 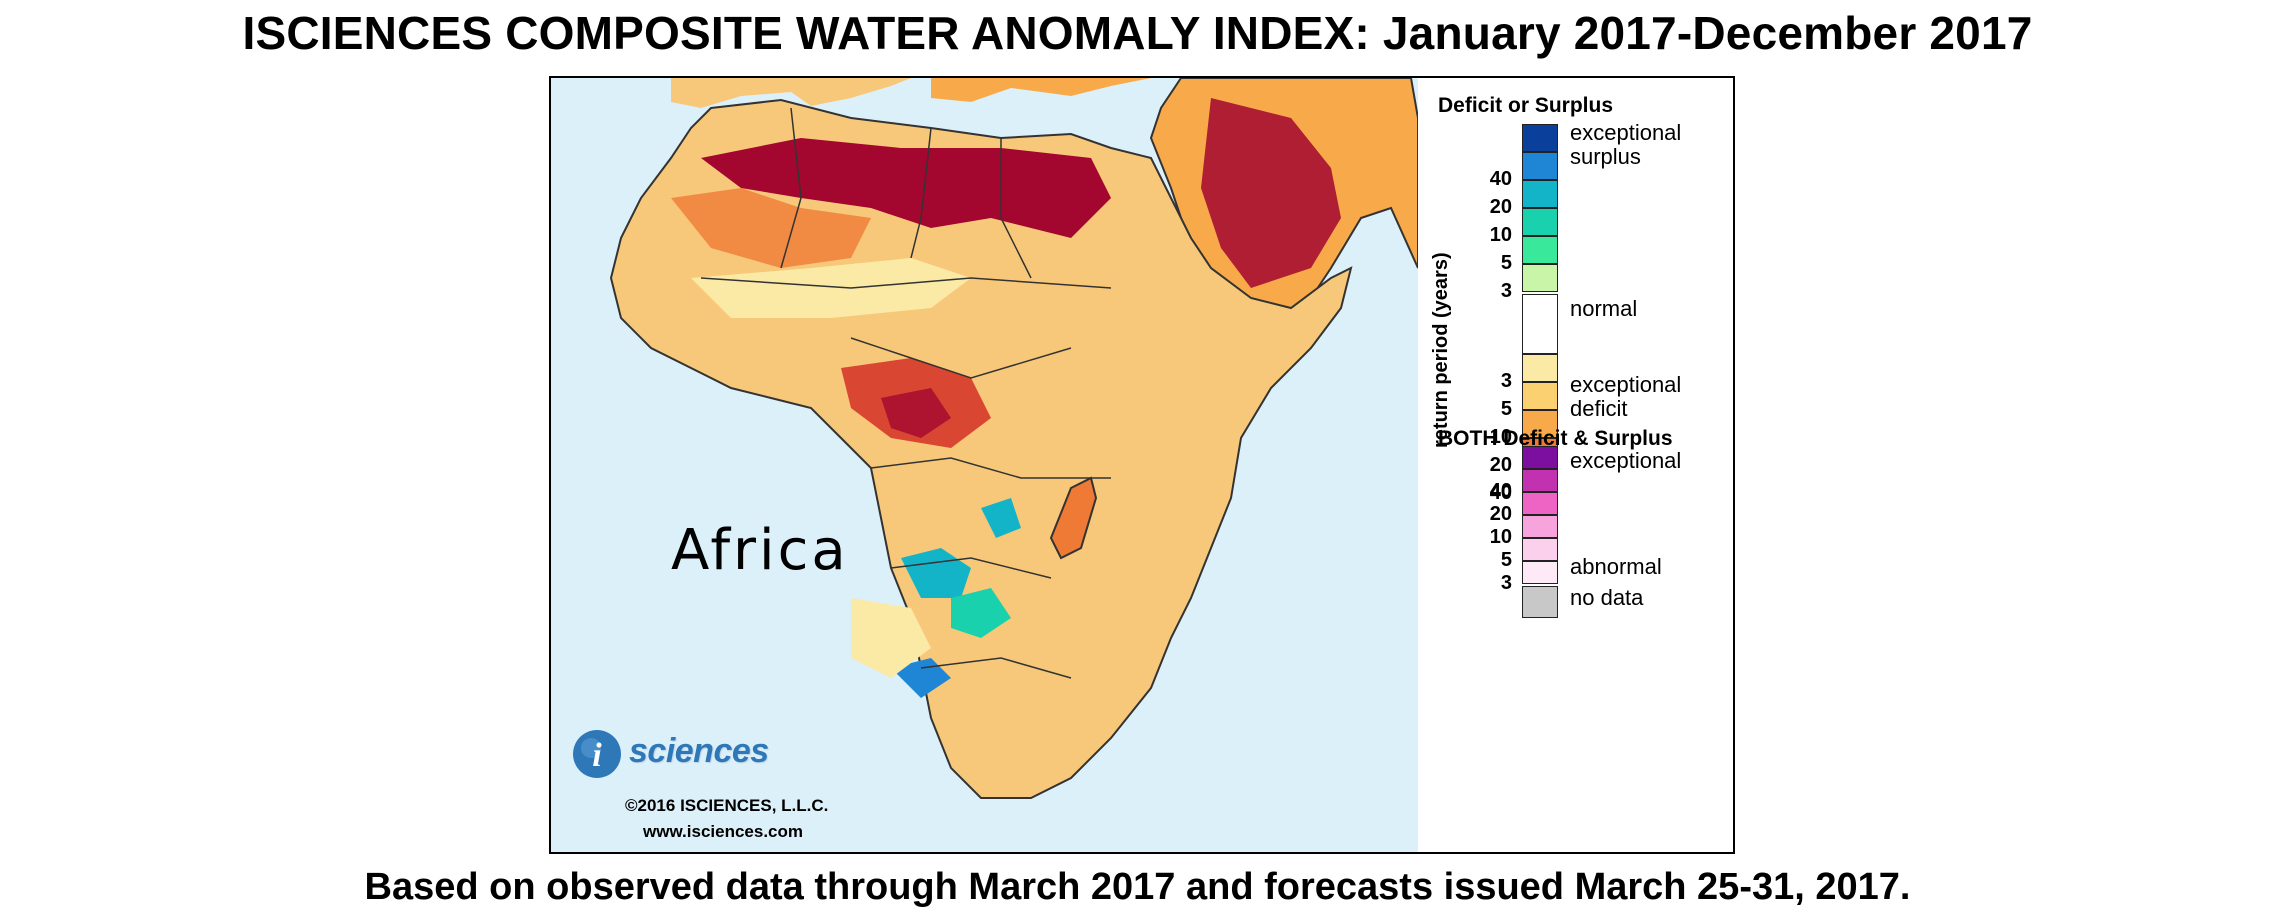 What do you see at coordinates (791, 93) in the screenshot?
I see `europe-land` at bounding box center [791, 93].